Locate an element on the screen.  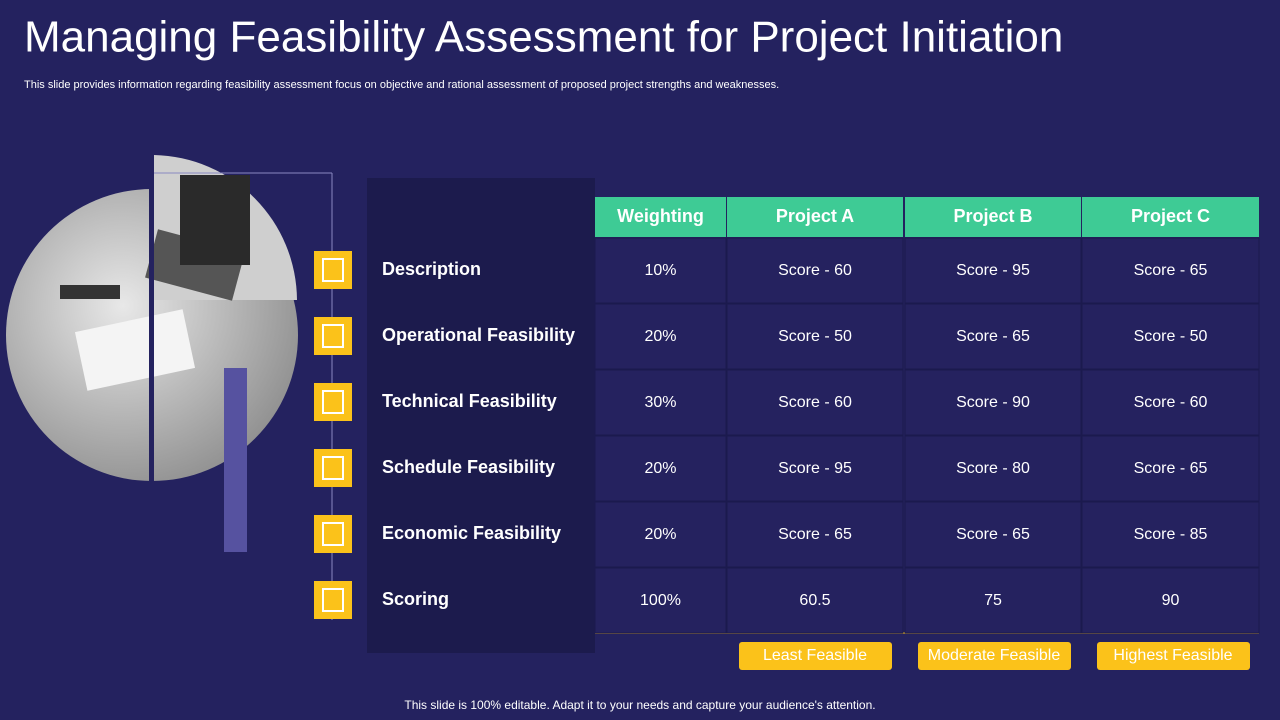
cell-text: 60.5 is located at coordinates (814, 600).